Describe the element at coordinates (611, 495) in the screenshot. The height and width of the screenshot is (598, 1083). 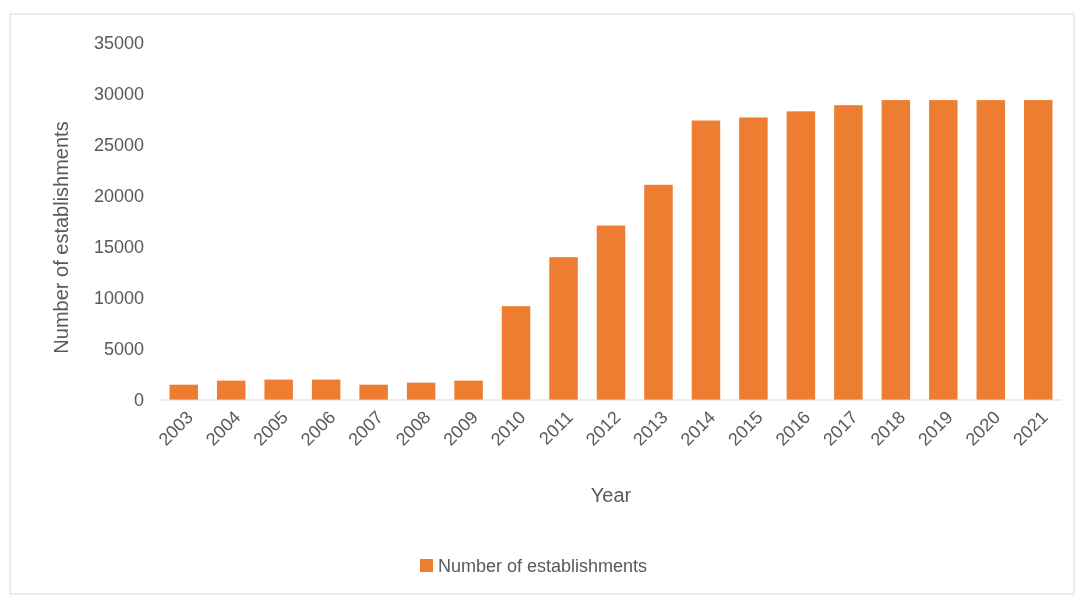
I see `x-axis-title: Year` at that location.